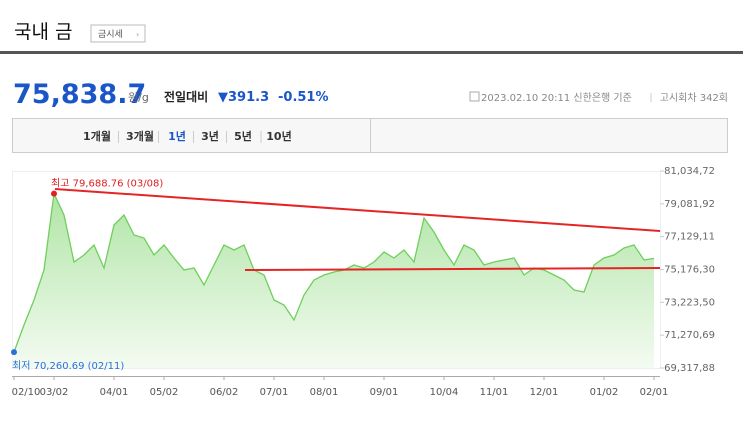 Image resolution: width=743 pixels, height=426 pixels. Describe the element at coordinates (654, 392) in the screenshot. I see `x-tick-label: 02/01` at that location.